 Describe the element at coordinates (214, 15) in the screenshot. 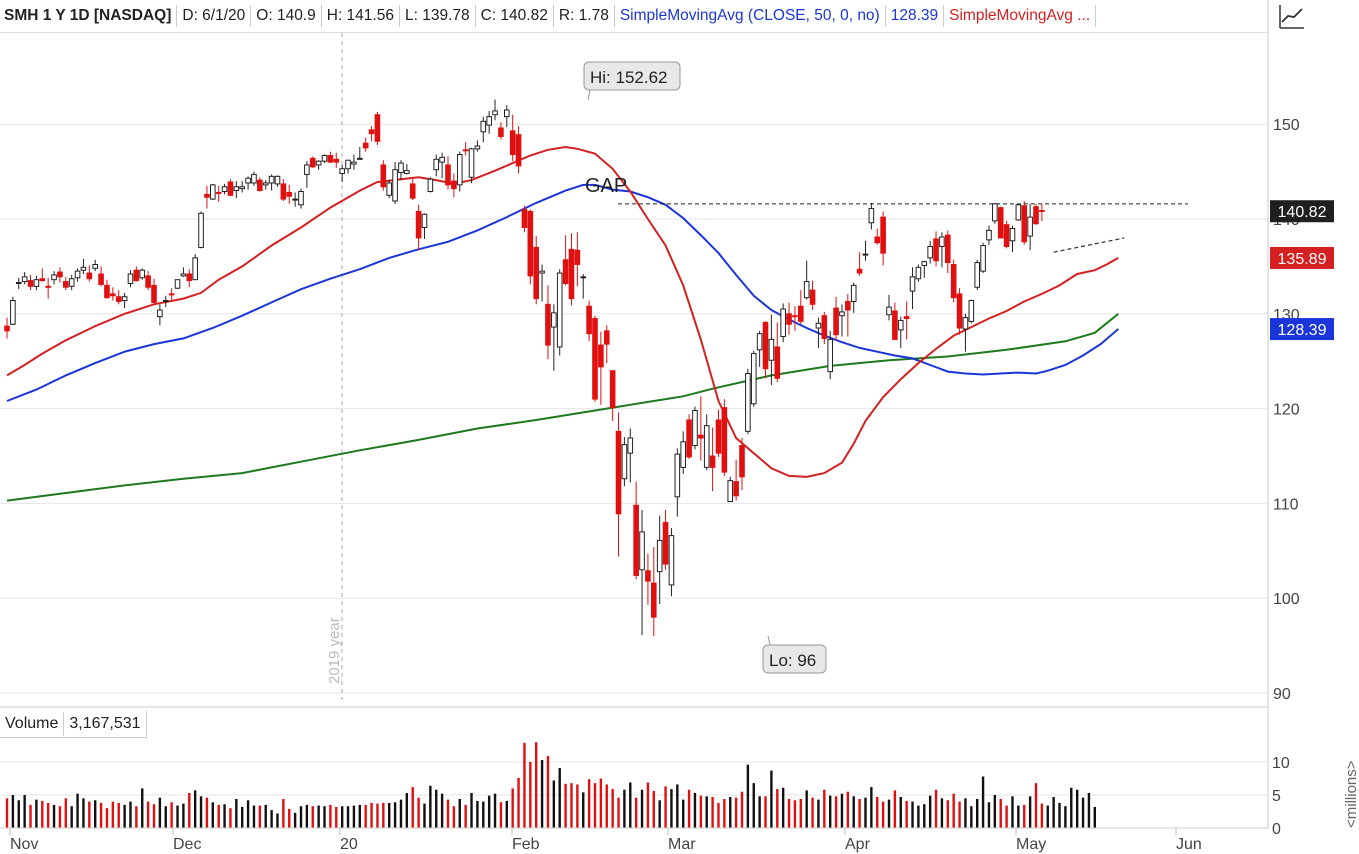

I see `date-label: D: 6/1/20` at that location.